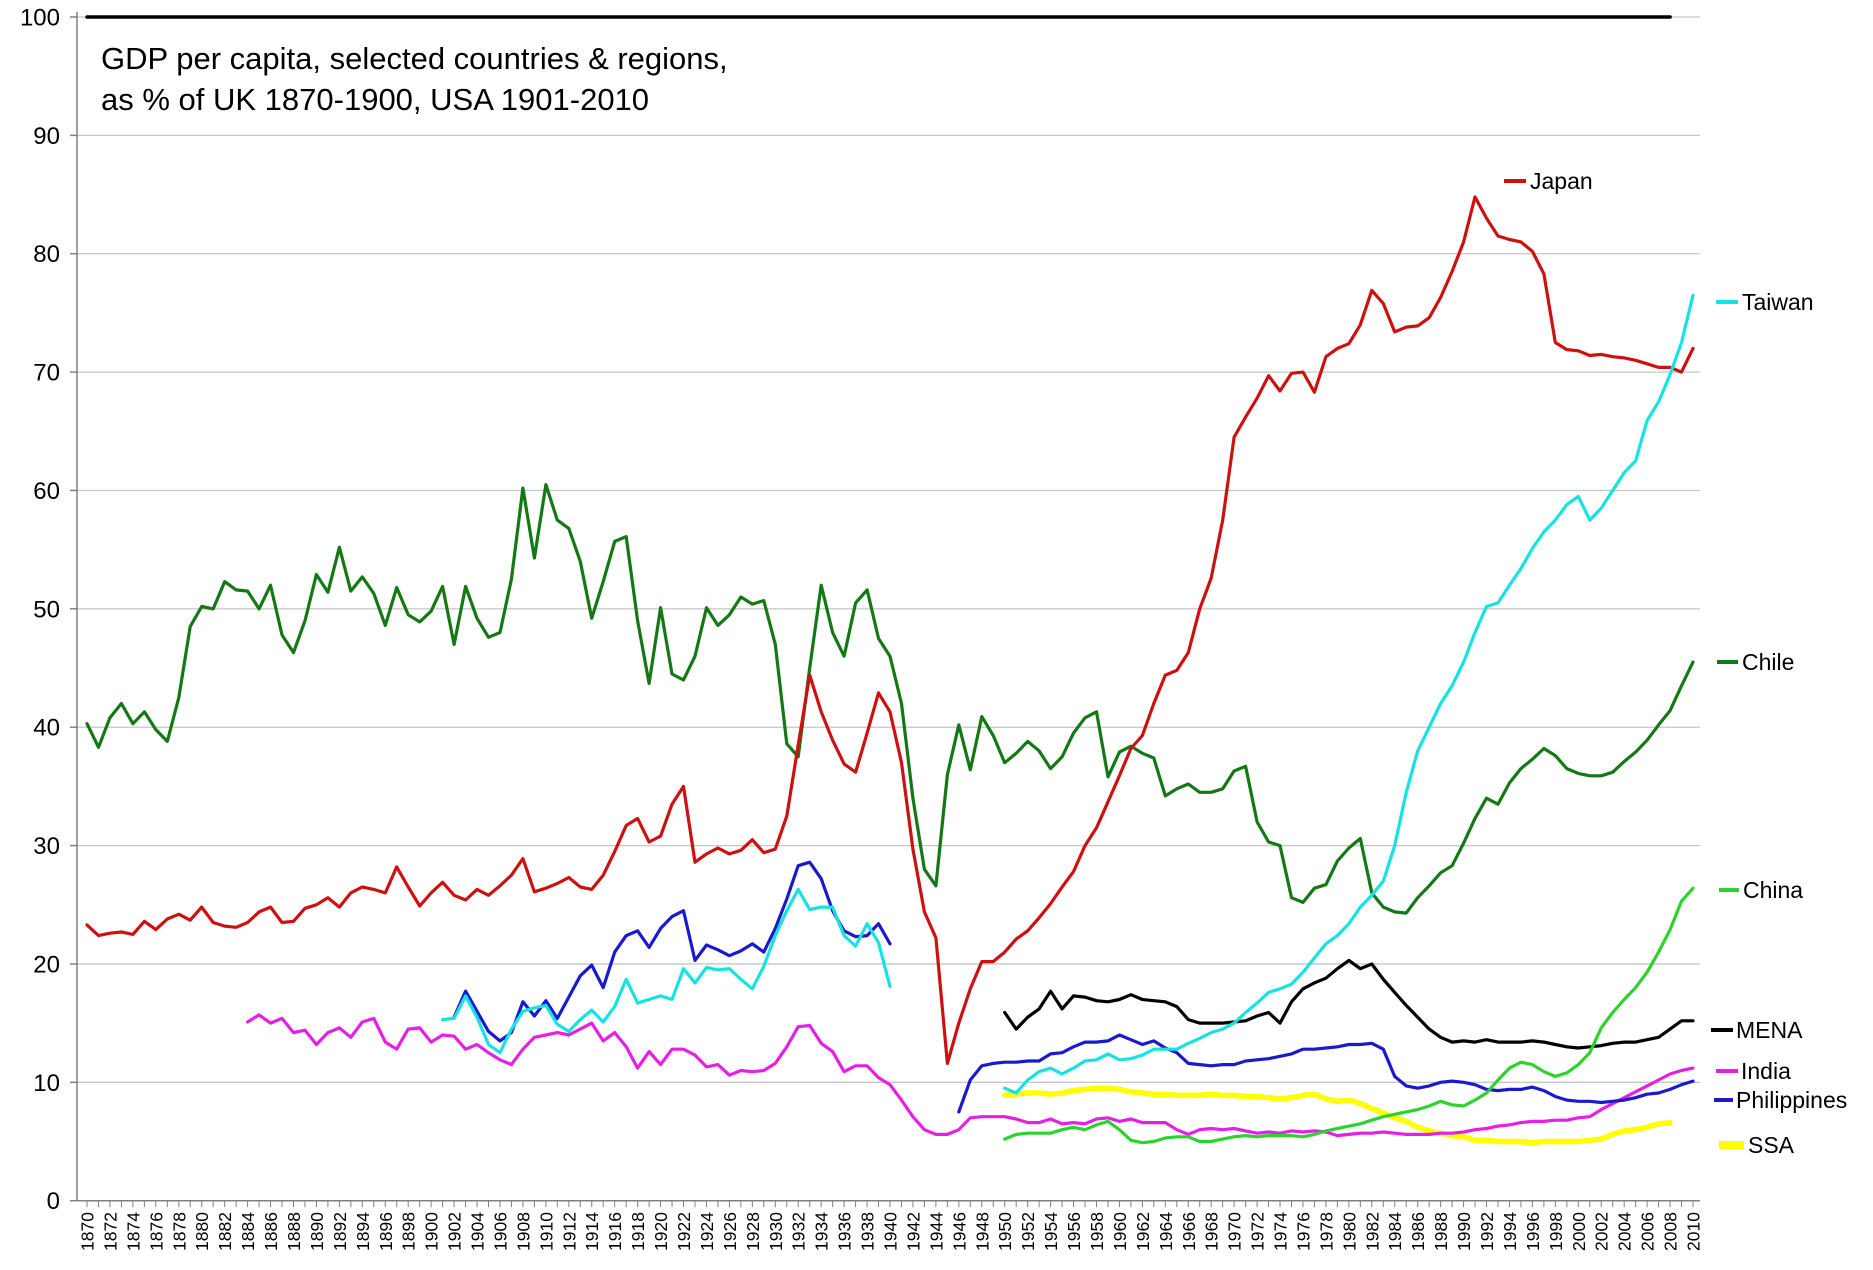  I want to click on series-line-india, so click(970, 1075).